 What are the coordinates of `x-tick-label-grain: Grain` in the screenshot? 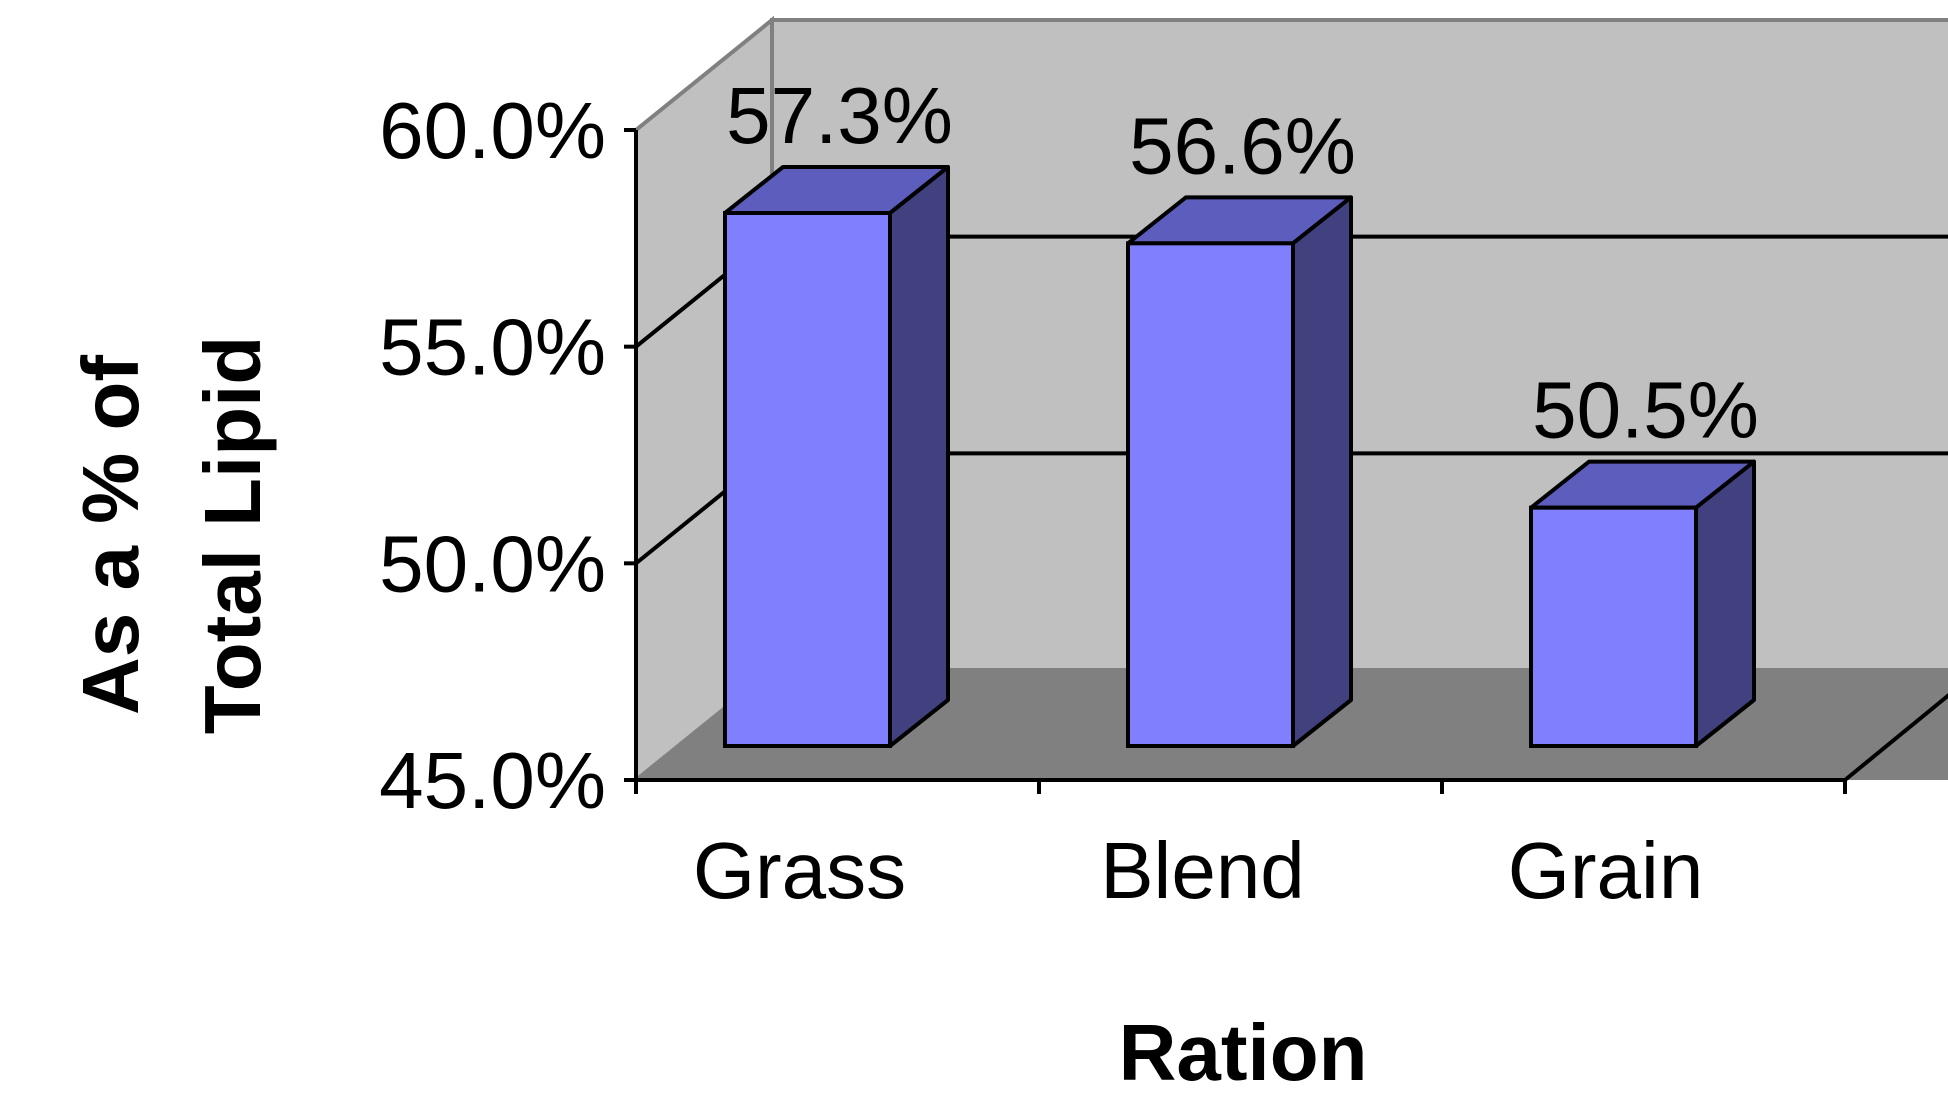 It's located at (1606, 870).